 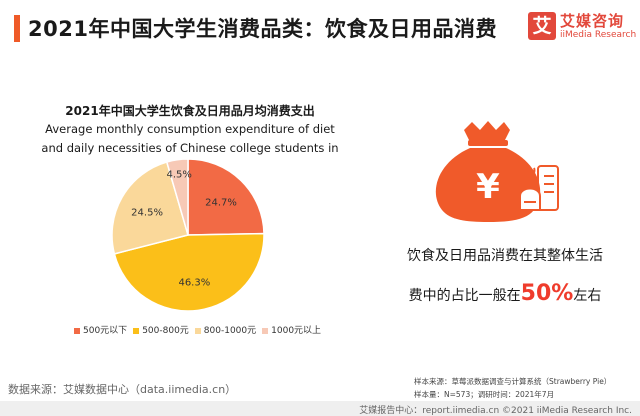 What do you see at coordinates (592, 21) in the screenshot?
I see `logo-cn-text: 艾媒咨询` at bounding box center [592, 21].